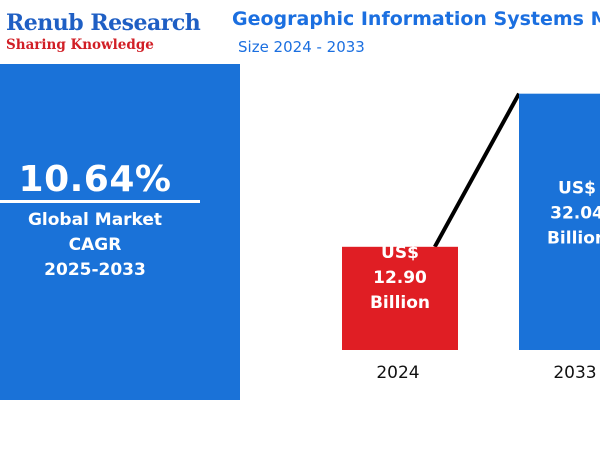 Image resolution: width=600 pixels, height=452 pixels. Describe the element at coordinates (400, 303) in the screenshot. I see `data-label-2024-line3: Billion` at that location.